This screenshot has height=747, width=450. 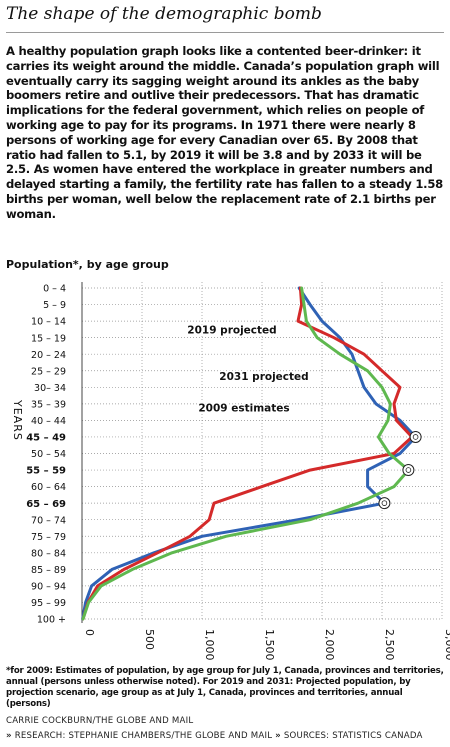 What do you see at coordinates (149, 639) in the screenshot?
I see `x-tick-label: 500` at bounding box center [149, 639].